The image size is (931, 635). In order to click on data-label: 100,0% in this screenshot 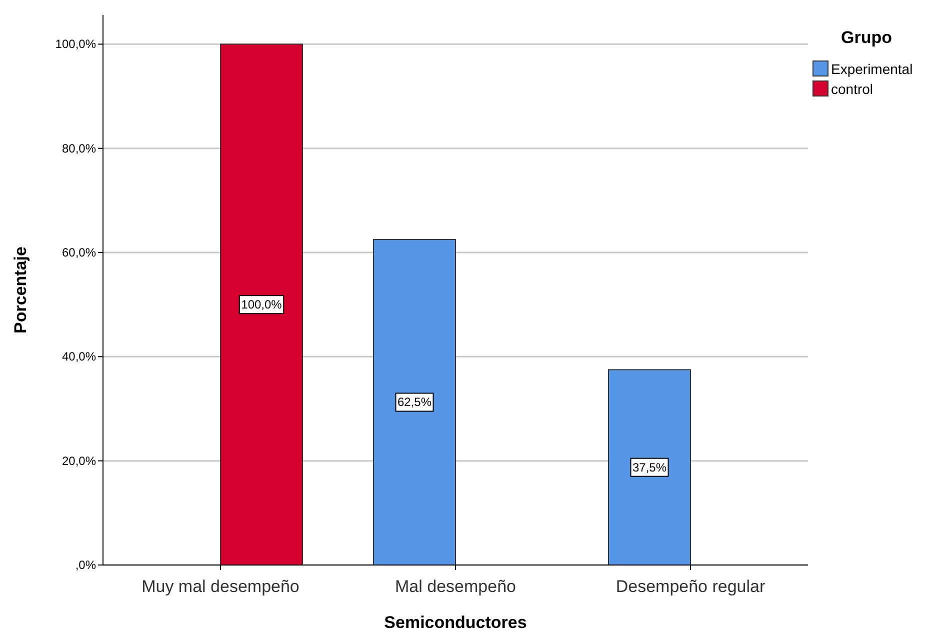, I will do `click(261, 305)`.